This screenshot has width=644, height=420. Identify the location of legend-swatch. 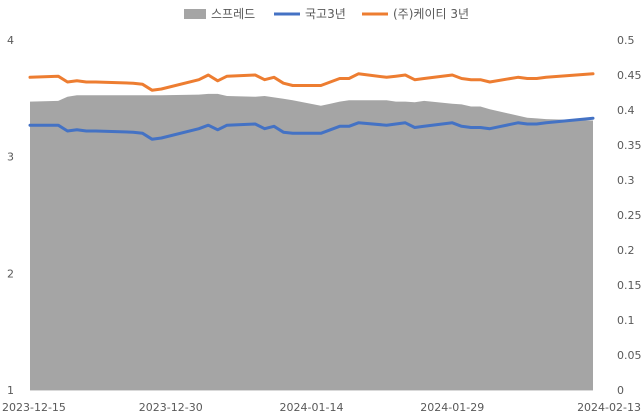
(195, 14).